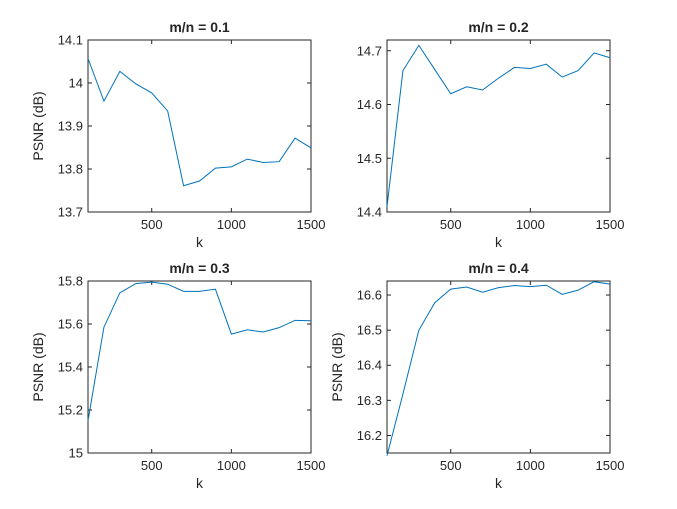 This screenshot has width=677, height=509. Describe the element at coordinates (369, 50) in the screenshot. I see `y-tick-label: 14.7` at that location.